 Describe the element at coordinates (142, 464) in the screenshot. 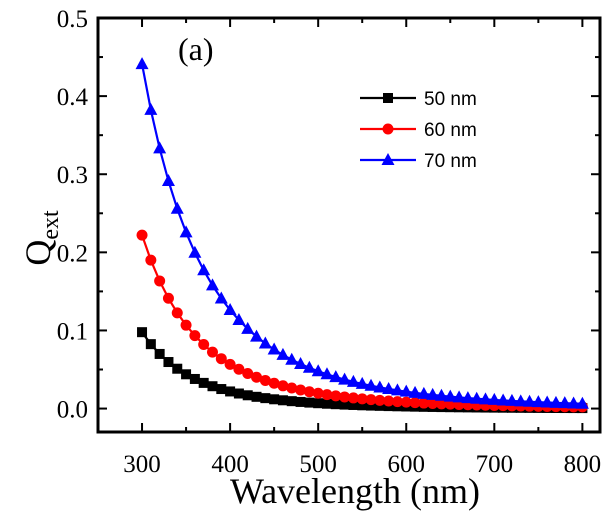

I see `x-tick-label: 300` at that location.